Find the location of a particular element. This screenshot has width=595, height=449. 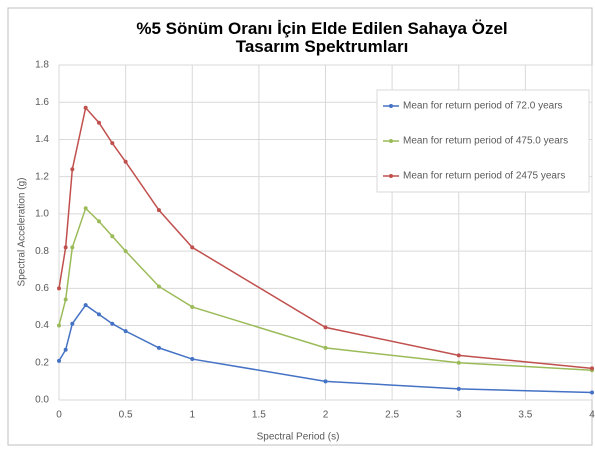

x-tick-label: 3 is located at coordinates (459, 415).